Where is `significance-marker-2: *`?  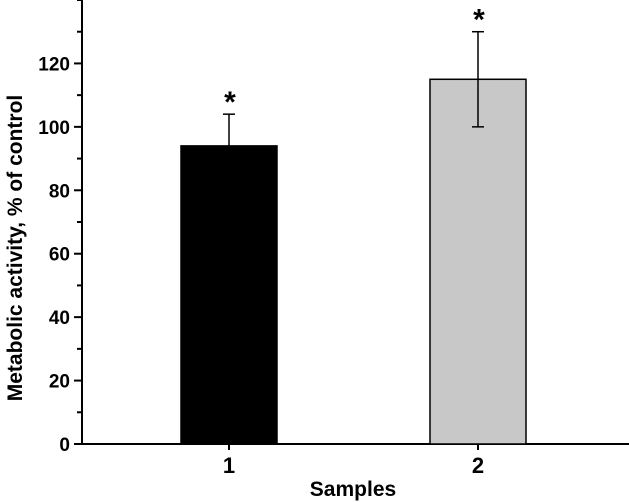 significance-marker-2: * is located at coordinates (479, 20).